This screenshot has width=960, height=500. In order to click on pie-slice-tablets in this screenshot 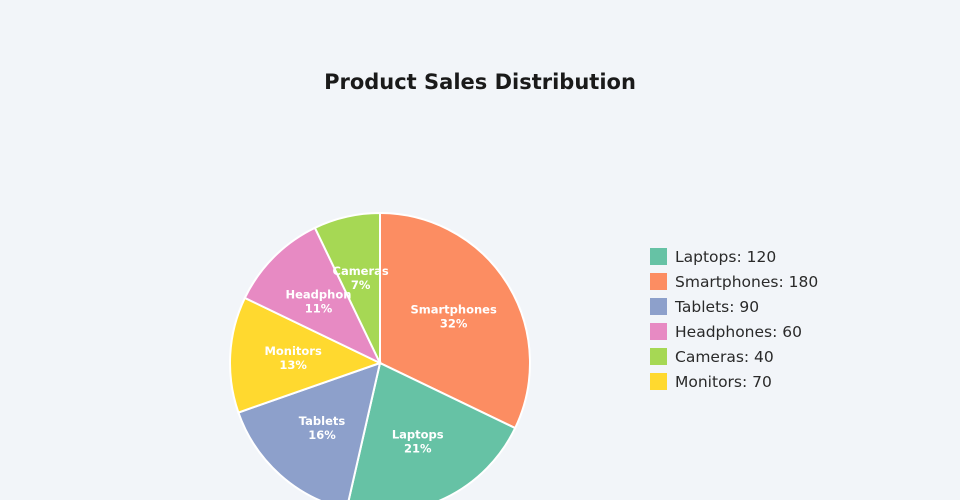, I will do `click(309, 430)`.